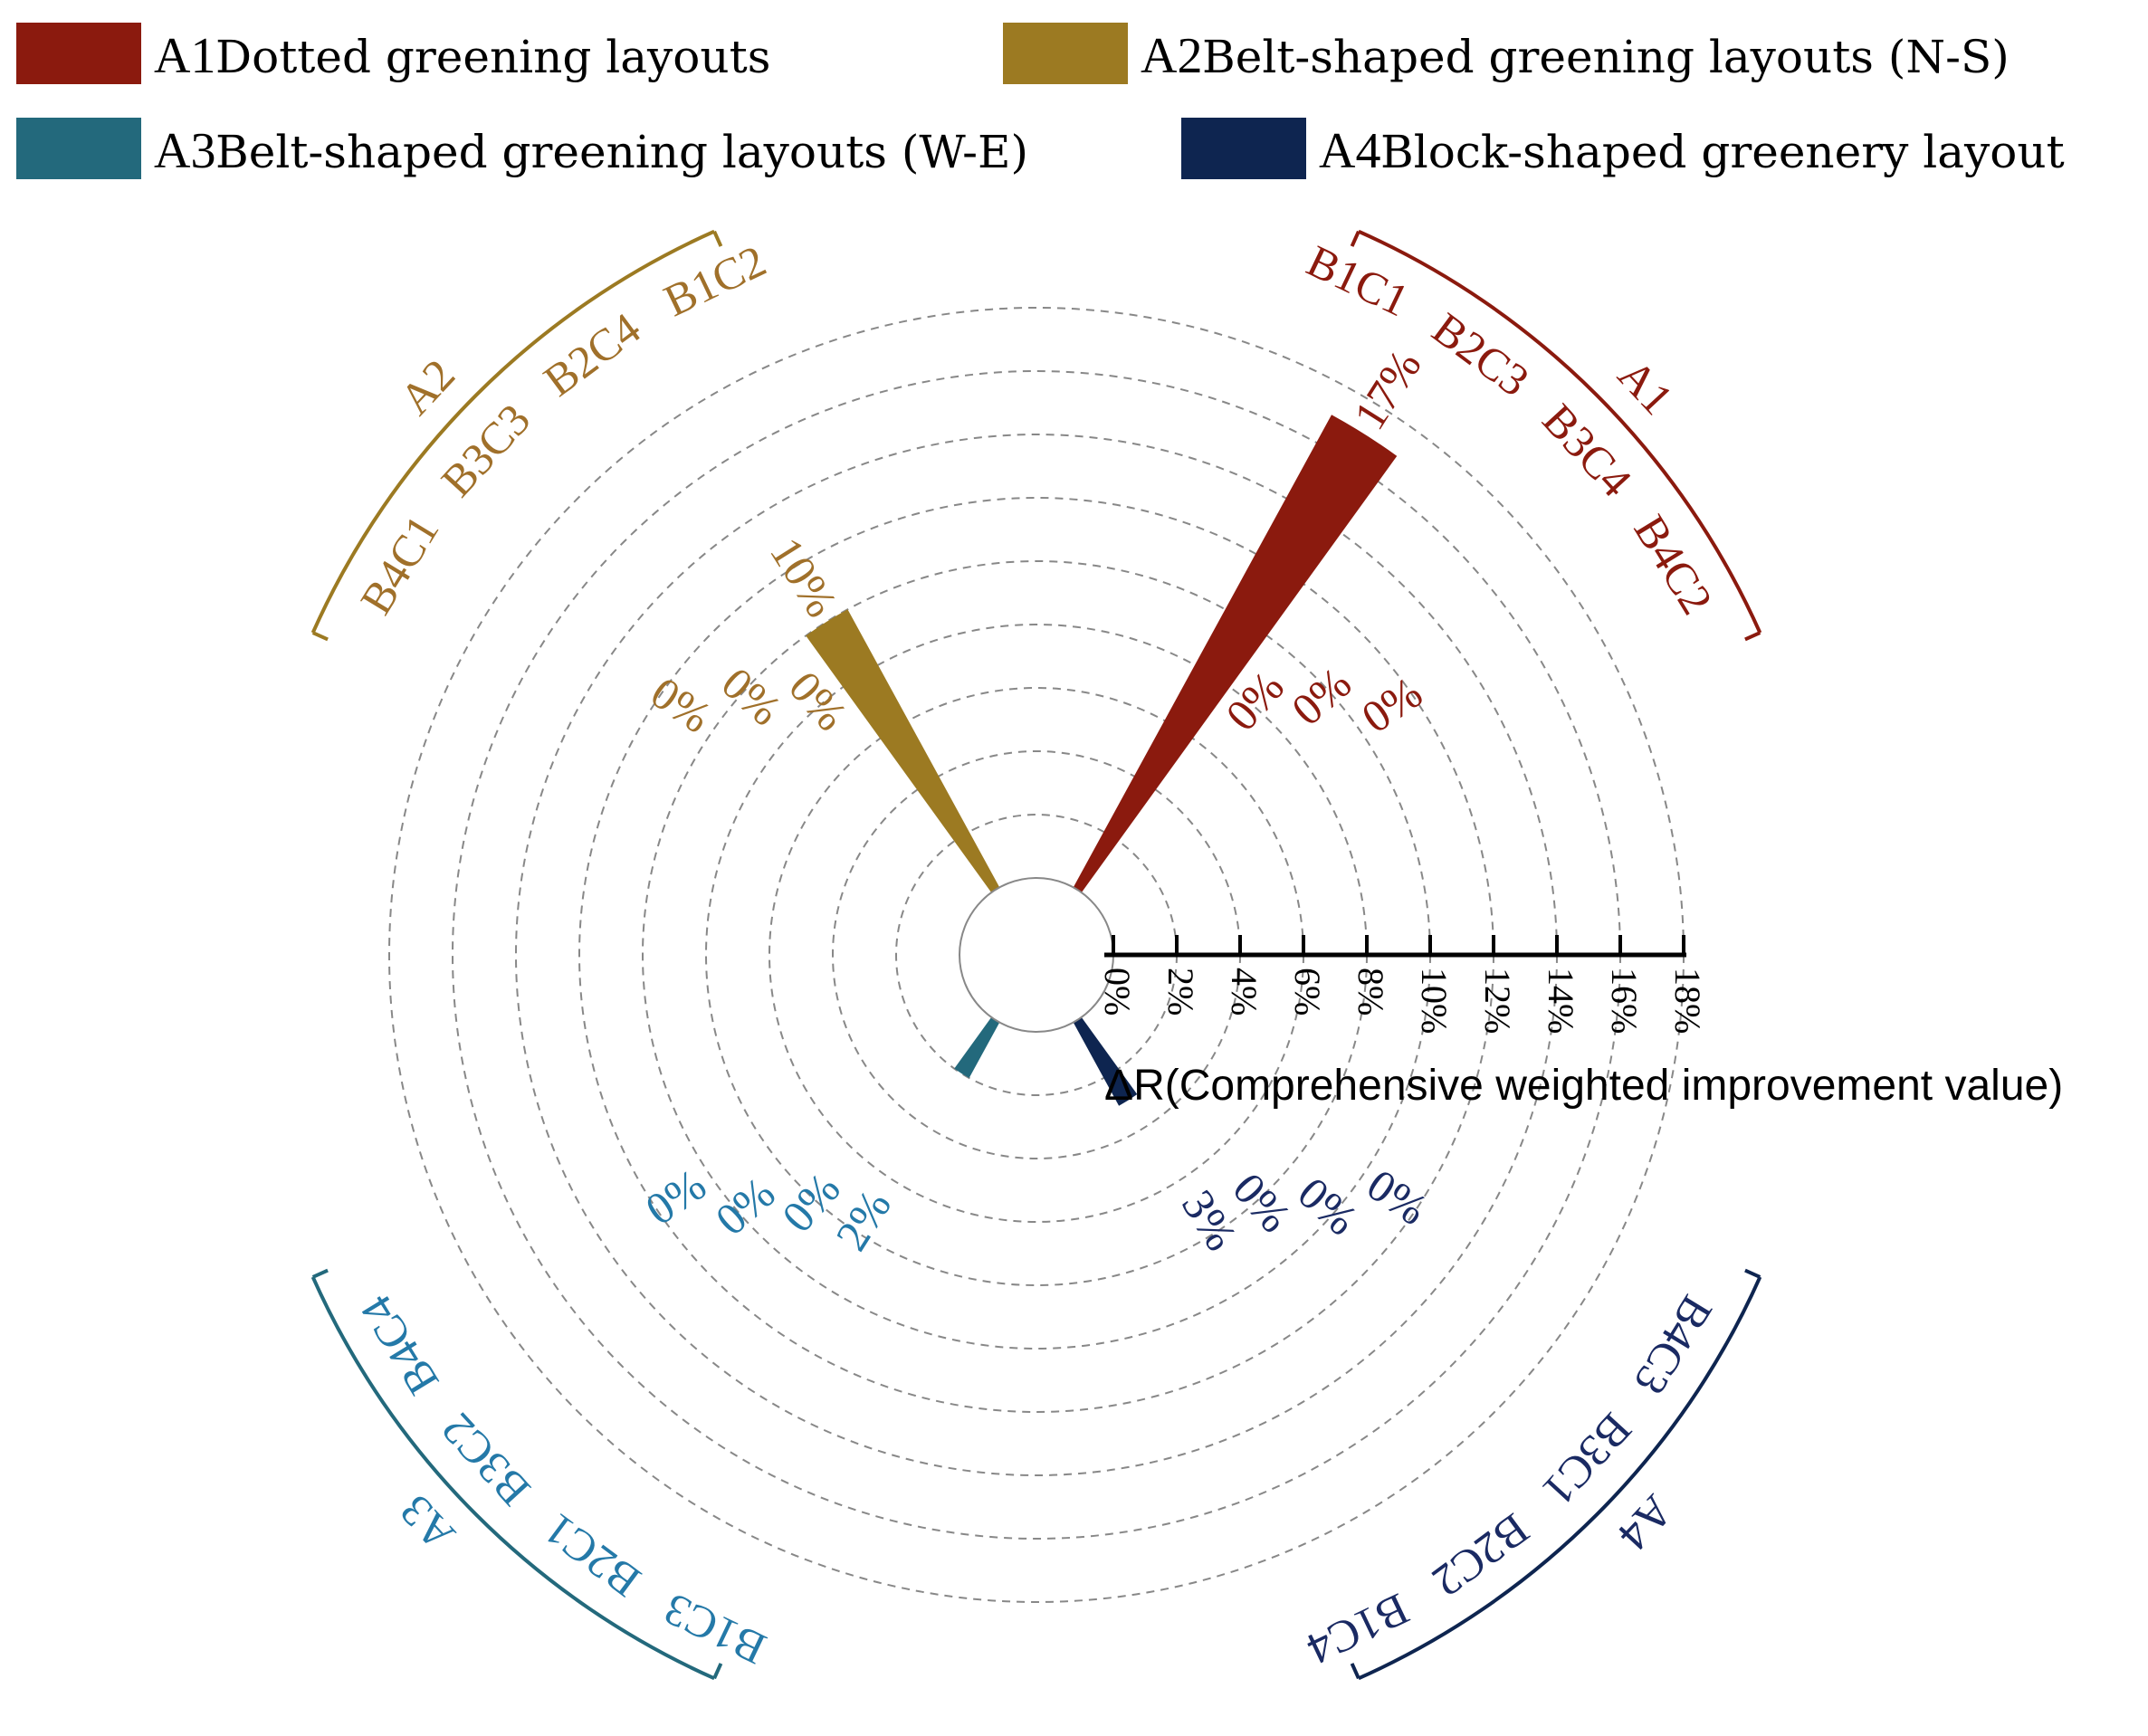  What do you see at coordinates (1358, 1629) in the screenshot?
I see `category-label-b1c4: B1C4` at bounding box center [1358, 1629].